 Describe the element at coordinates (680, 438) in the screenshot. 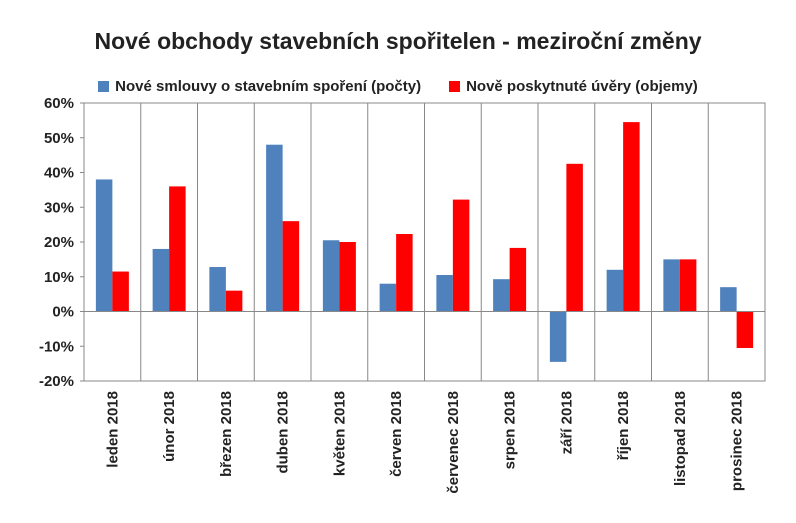

I see `x-tick-label: listopad 2018` at that location.